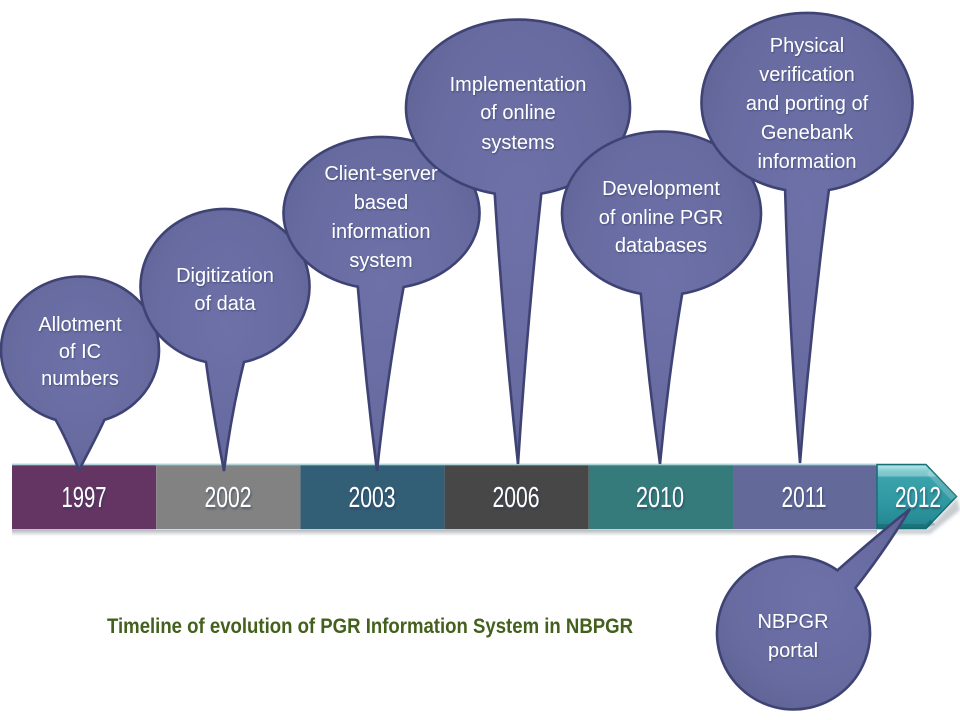 This screenshot has height=720, width=960. What do you see at coordinates (225, 304) in the screenshot?
I see `svg-text: of data` at bounding box center [225, 304].